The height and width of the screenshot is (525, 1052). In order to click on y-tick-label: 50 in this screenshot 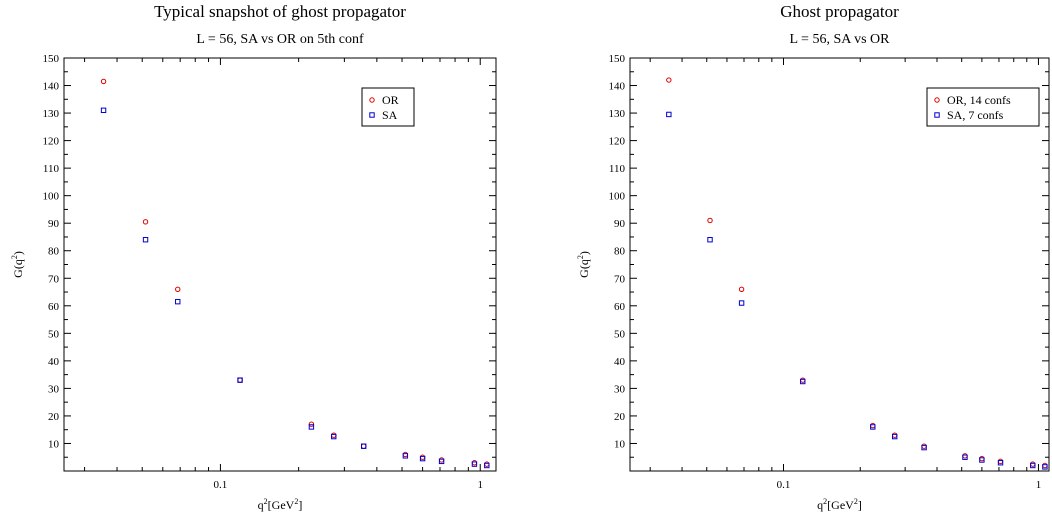, I will do `click(54, 334)`.